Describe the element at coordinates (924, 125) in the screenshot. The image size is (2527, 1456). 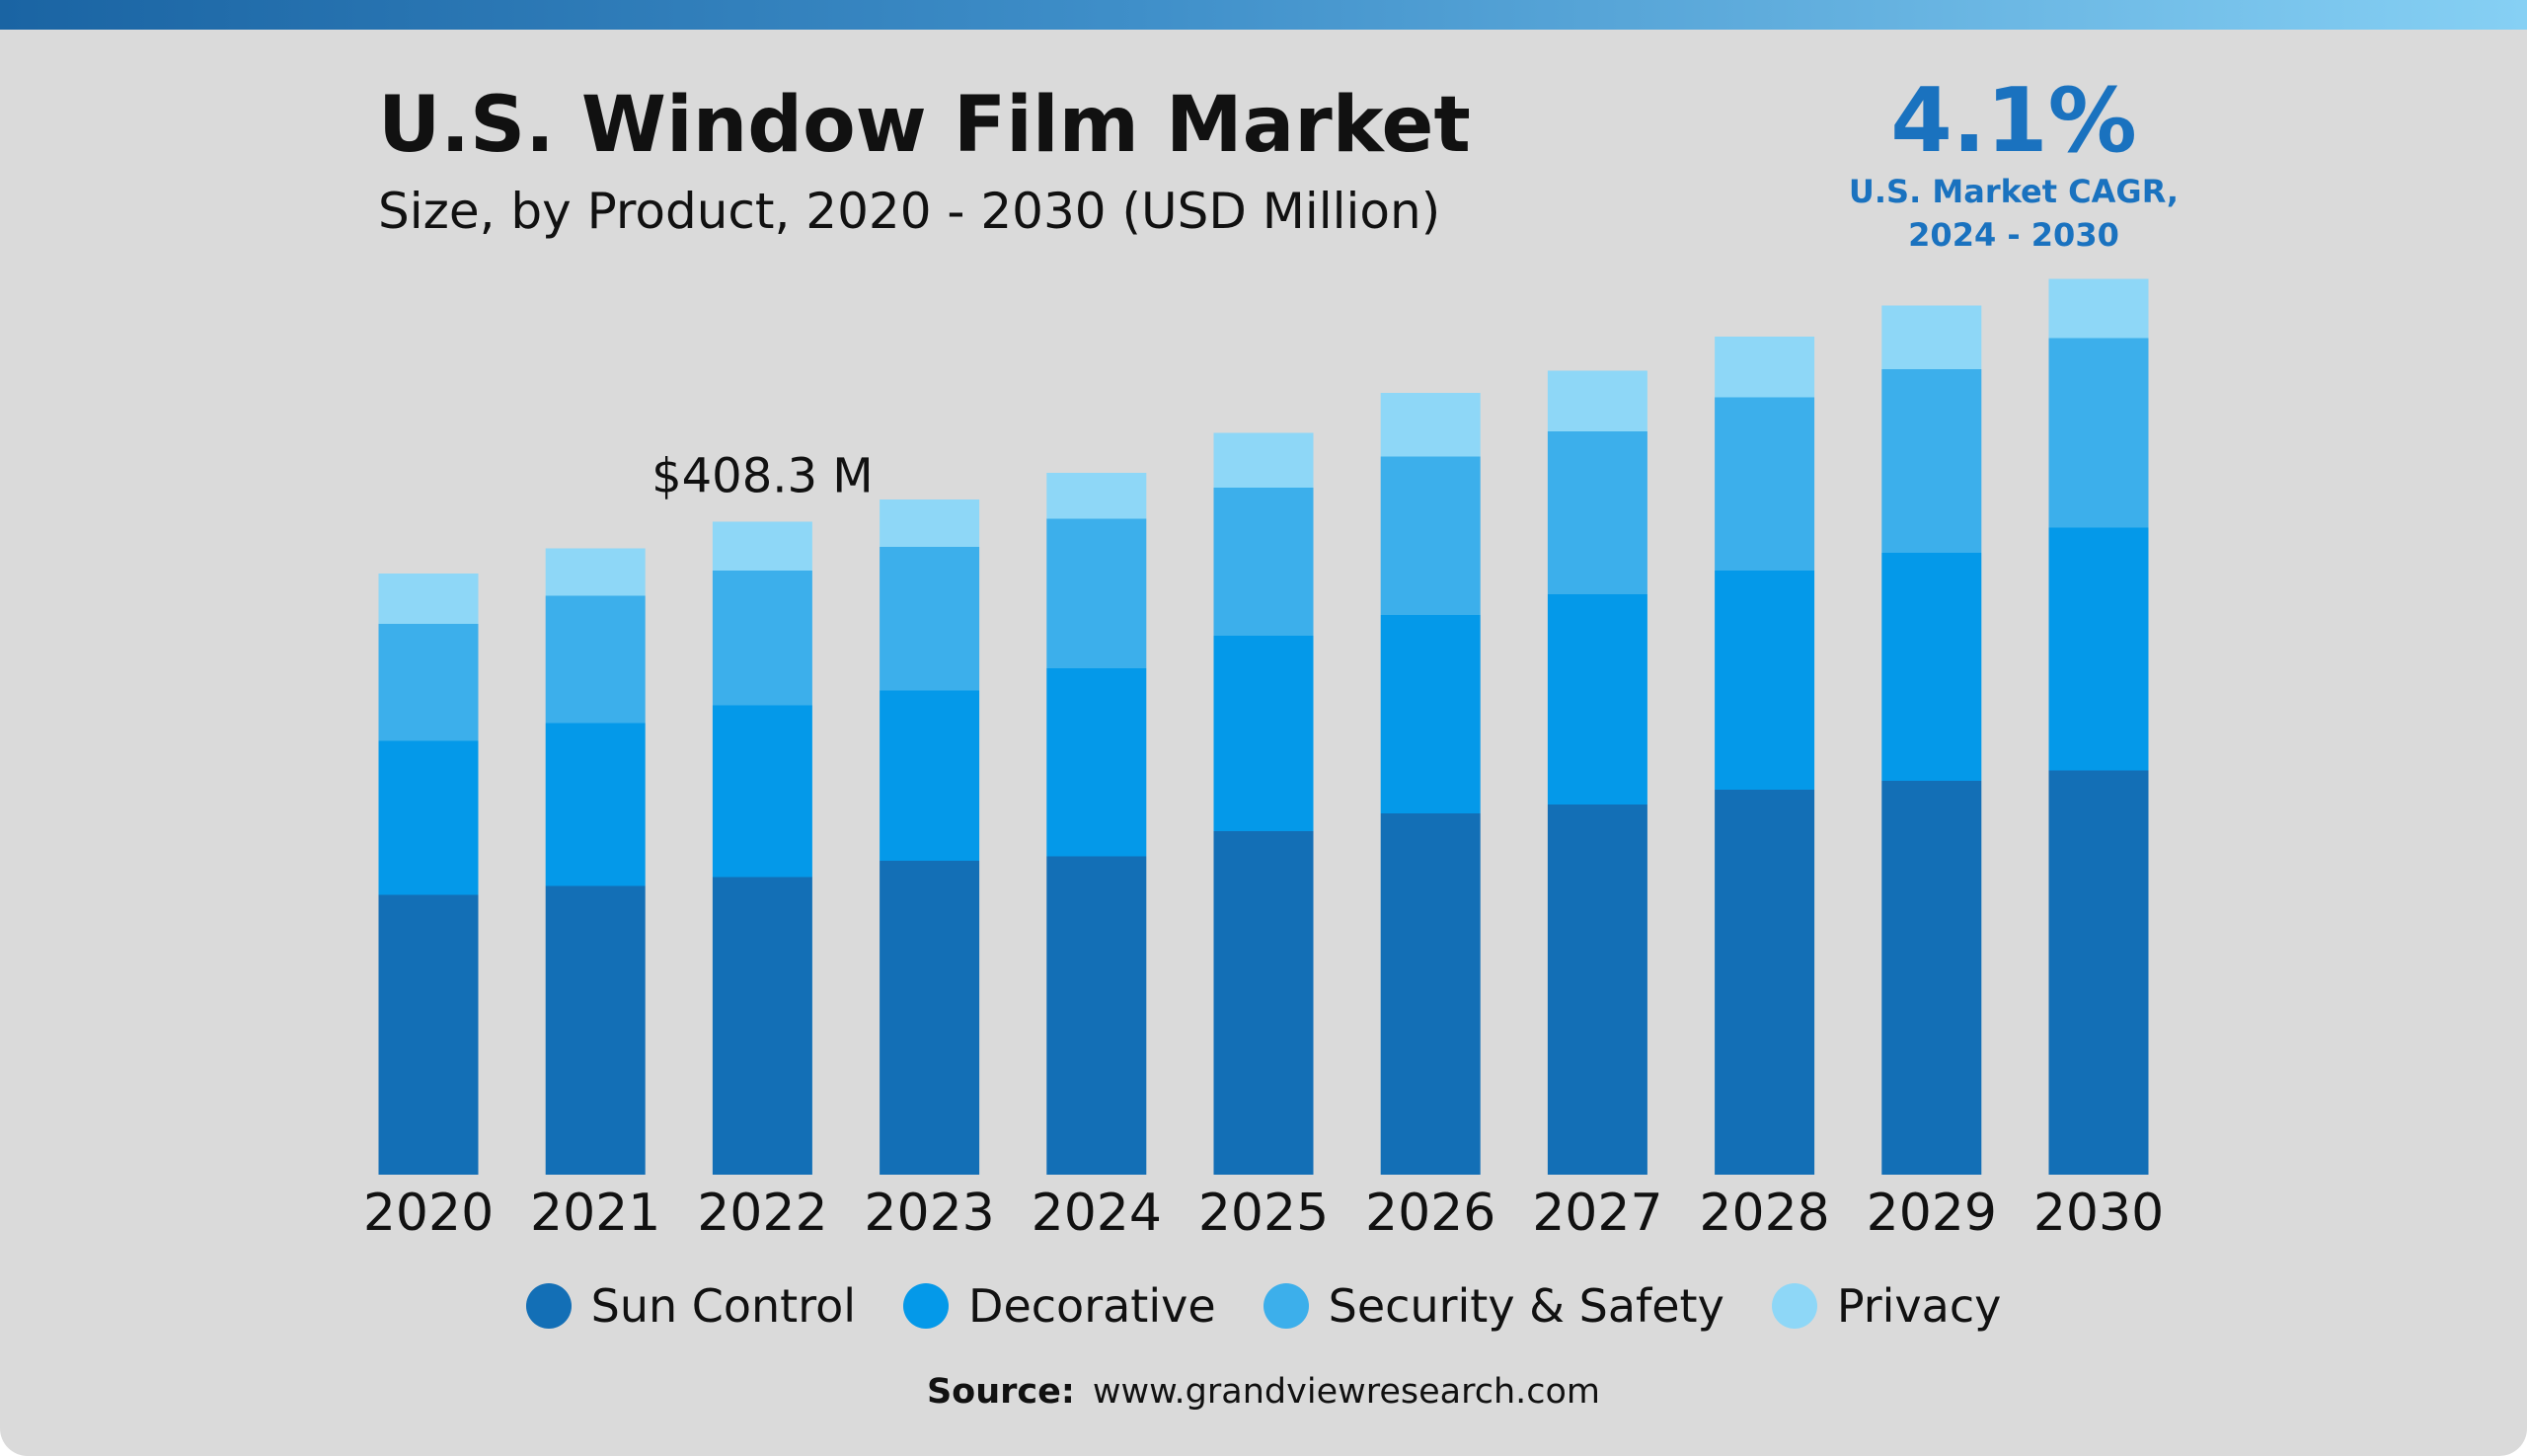
I see `chart-title: U.S. Window Film Market` at that location.